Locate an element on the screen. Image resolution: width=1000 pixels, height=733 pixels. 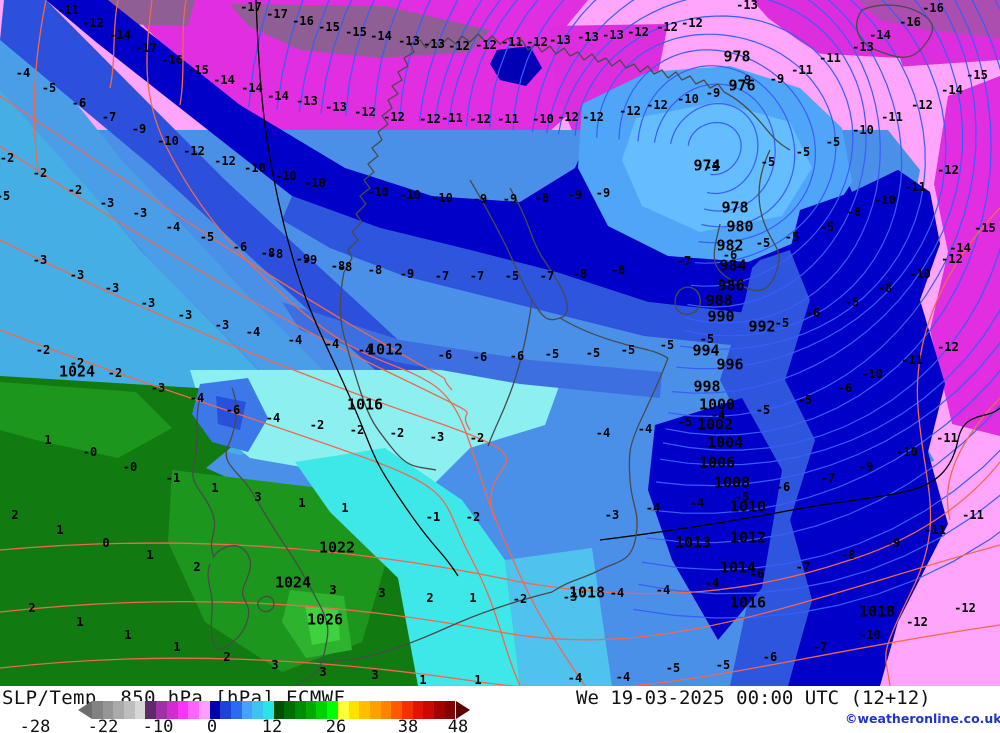
low-core-inner is located at coordinates (717, 167).